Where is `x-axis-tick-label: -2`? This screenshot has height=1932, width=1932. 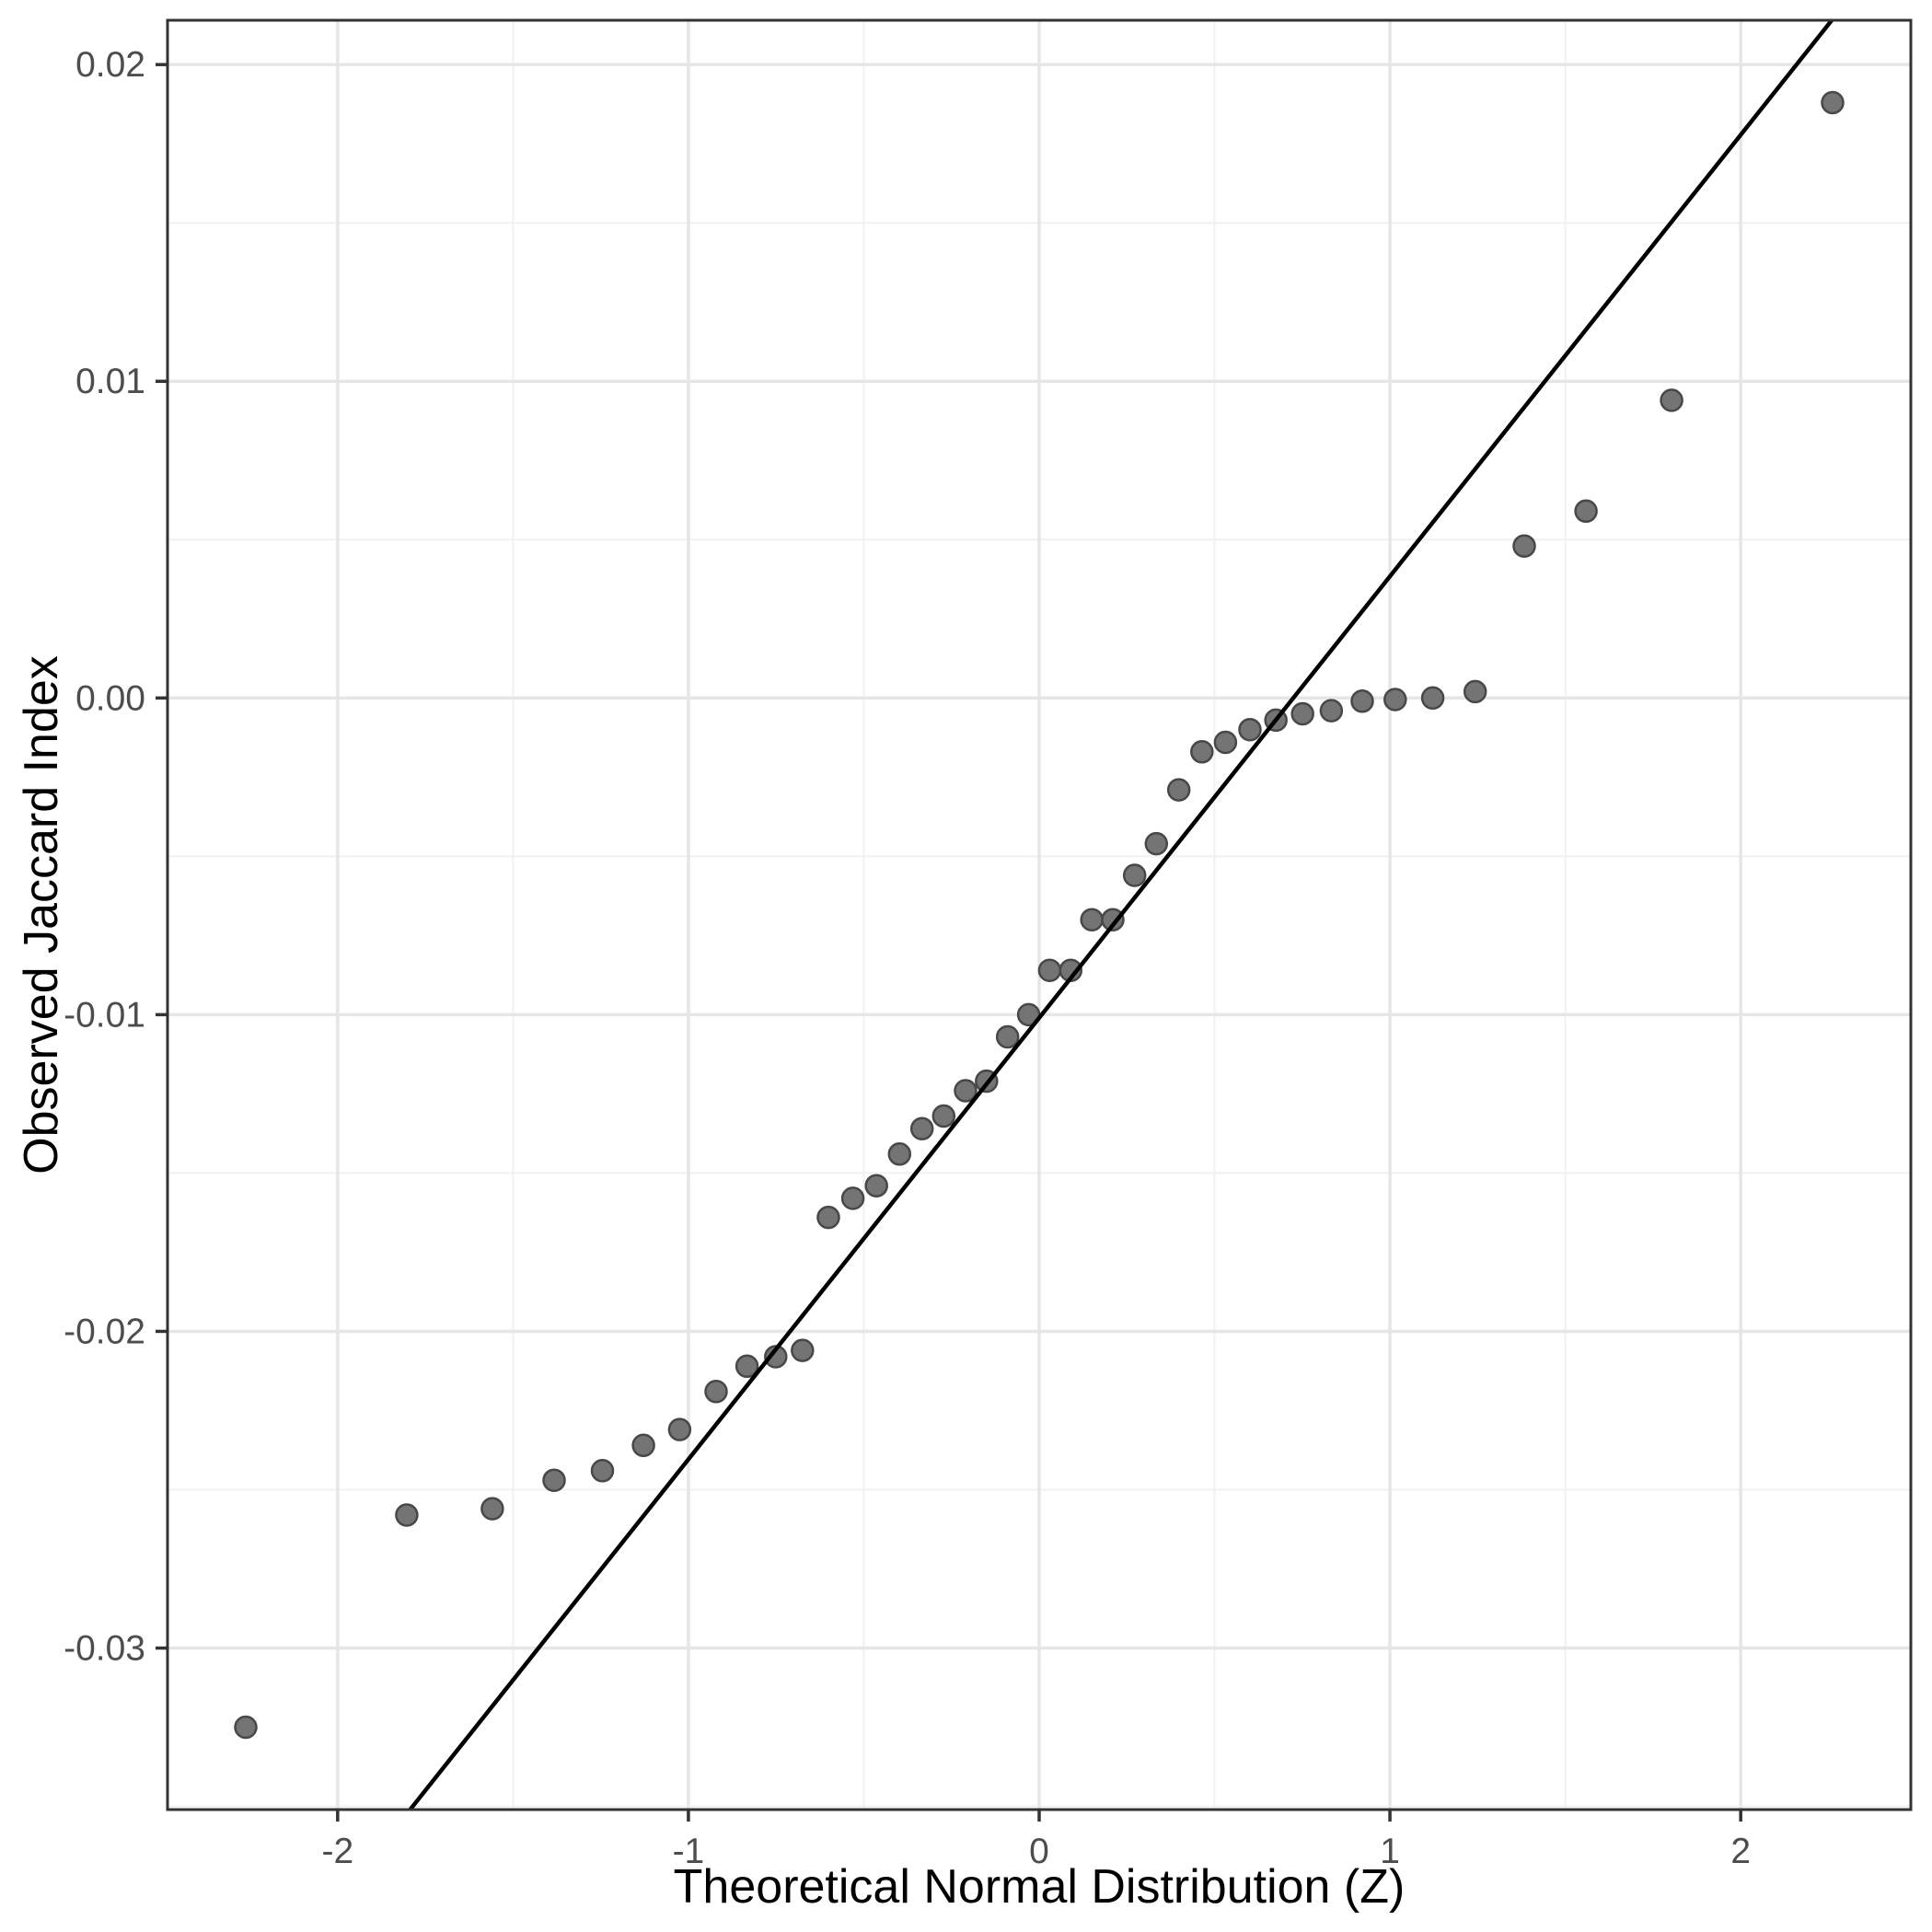 x-axis-tick-label: -2 is located at coordinates (337, 1852).